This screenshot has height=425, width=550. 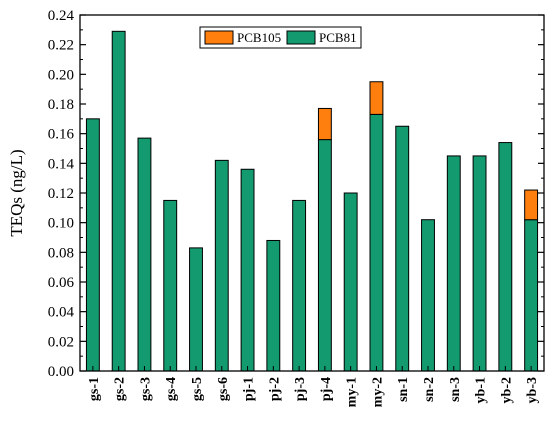 What do you see at coordinates (94, 389) in the screenshot?
I see `x-tick-label: gs-1` at bounding box center [94, 389].